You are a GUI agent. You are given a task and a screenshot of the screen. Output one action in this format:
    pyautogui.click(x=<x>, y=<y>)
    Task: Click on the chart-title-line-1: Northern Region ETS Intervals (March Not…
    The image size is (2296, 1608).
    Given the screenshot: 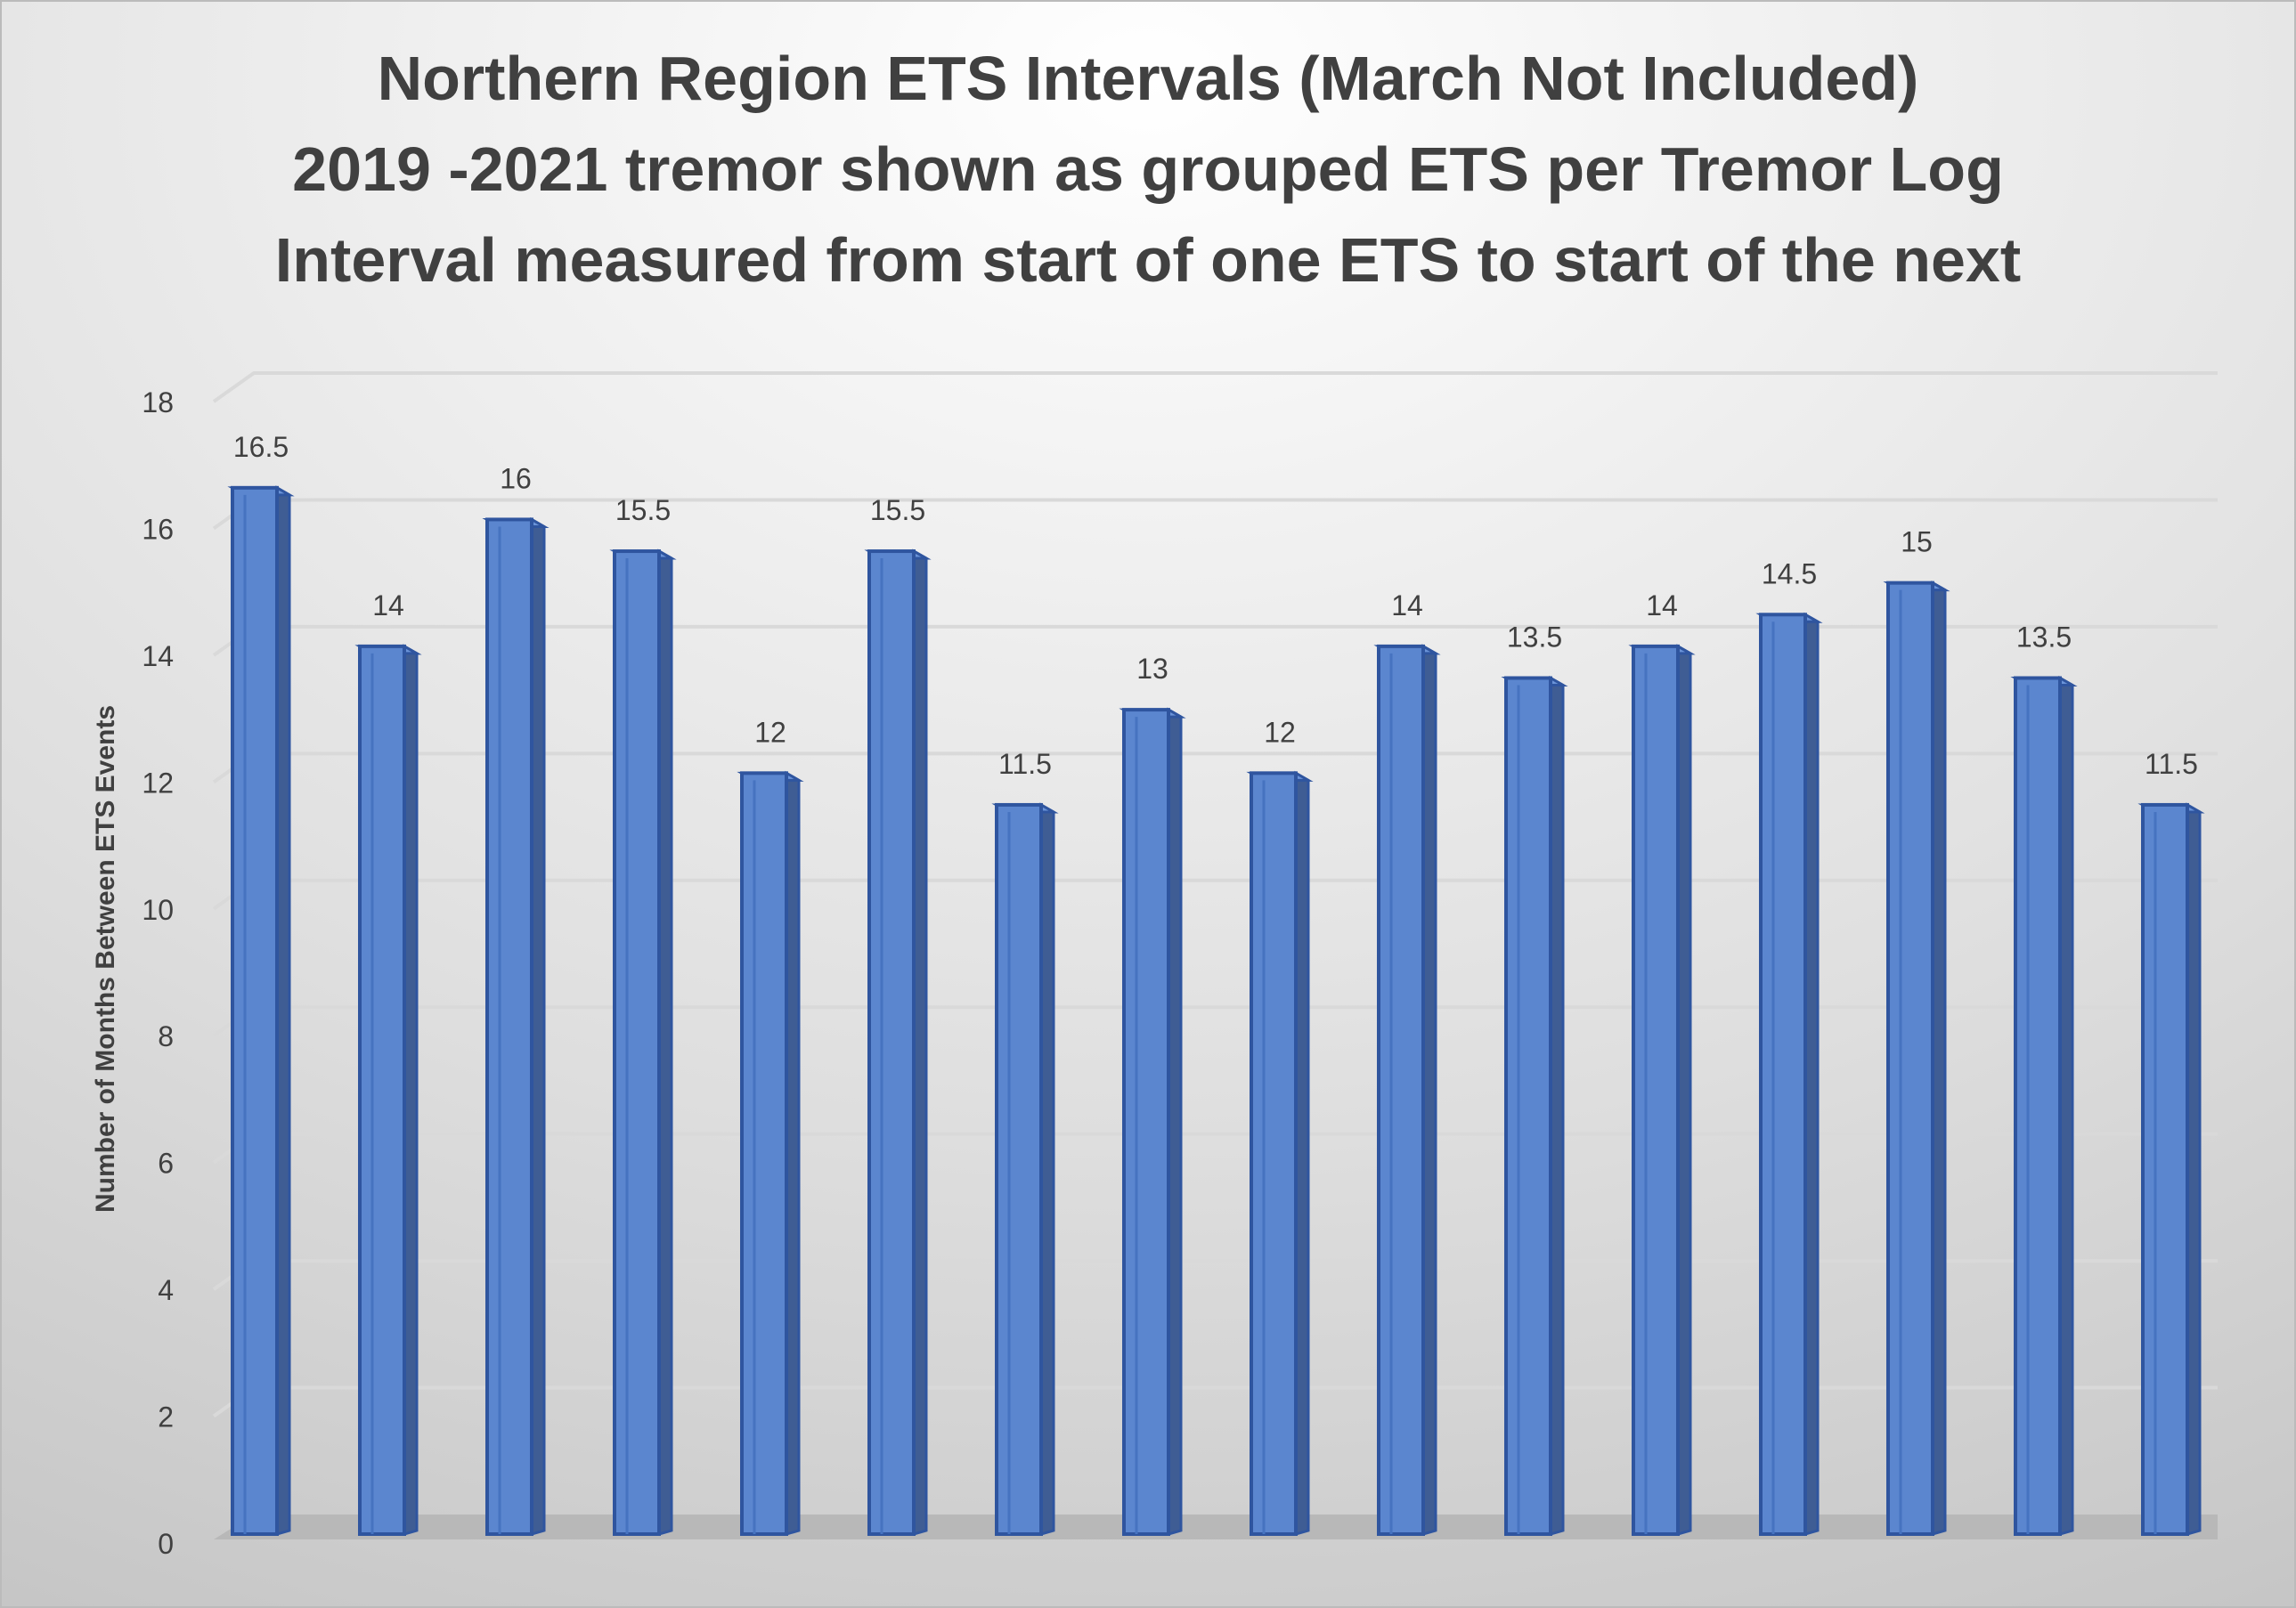 What is the action you would take?
    pyautogui.click(x=1148, y=78)
    